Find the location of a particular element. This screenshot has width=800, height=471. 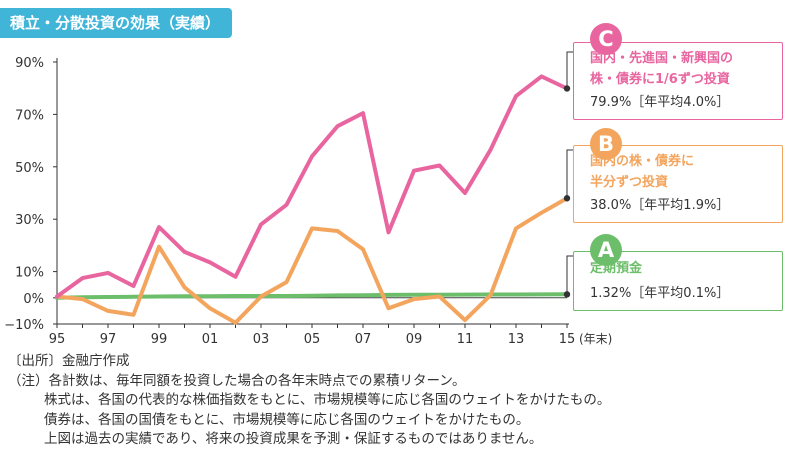

callout-b: 国内の株・債券に 半分ずつ投資 38.0%［年平均1.9%］ is located at coordinates (678, 184).